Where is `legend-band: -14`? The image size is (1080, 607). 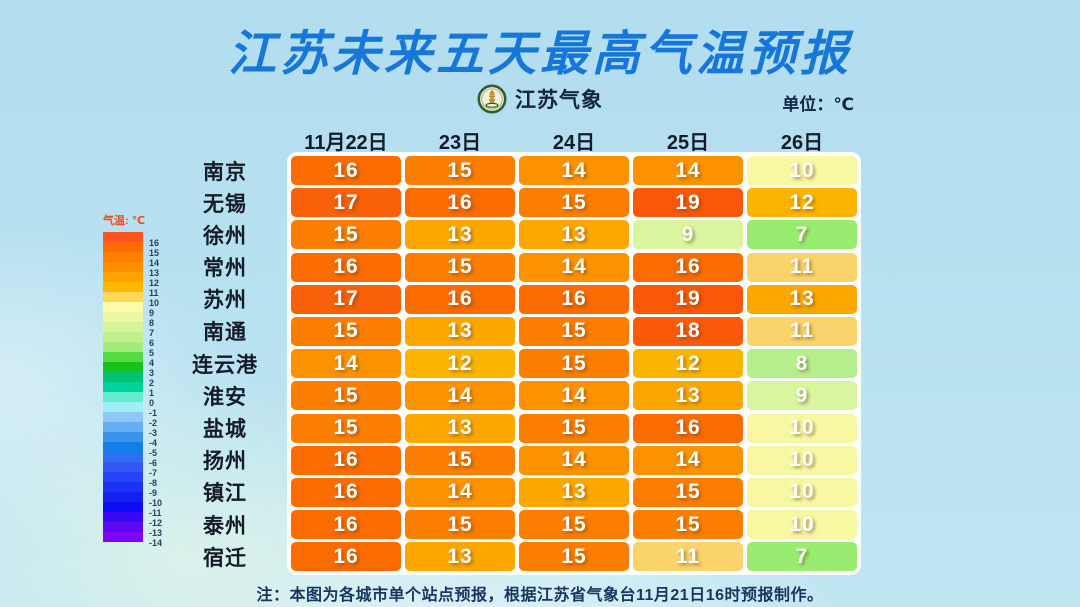 legend-band: -14 is located at coordinates (132, 540).